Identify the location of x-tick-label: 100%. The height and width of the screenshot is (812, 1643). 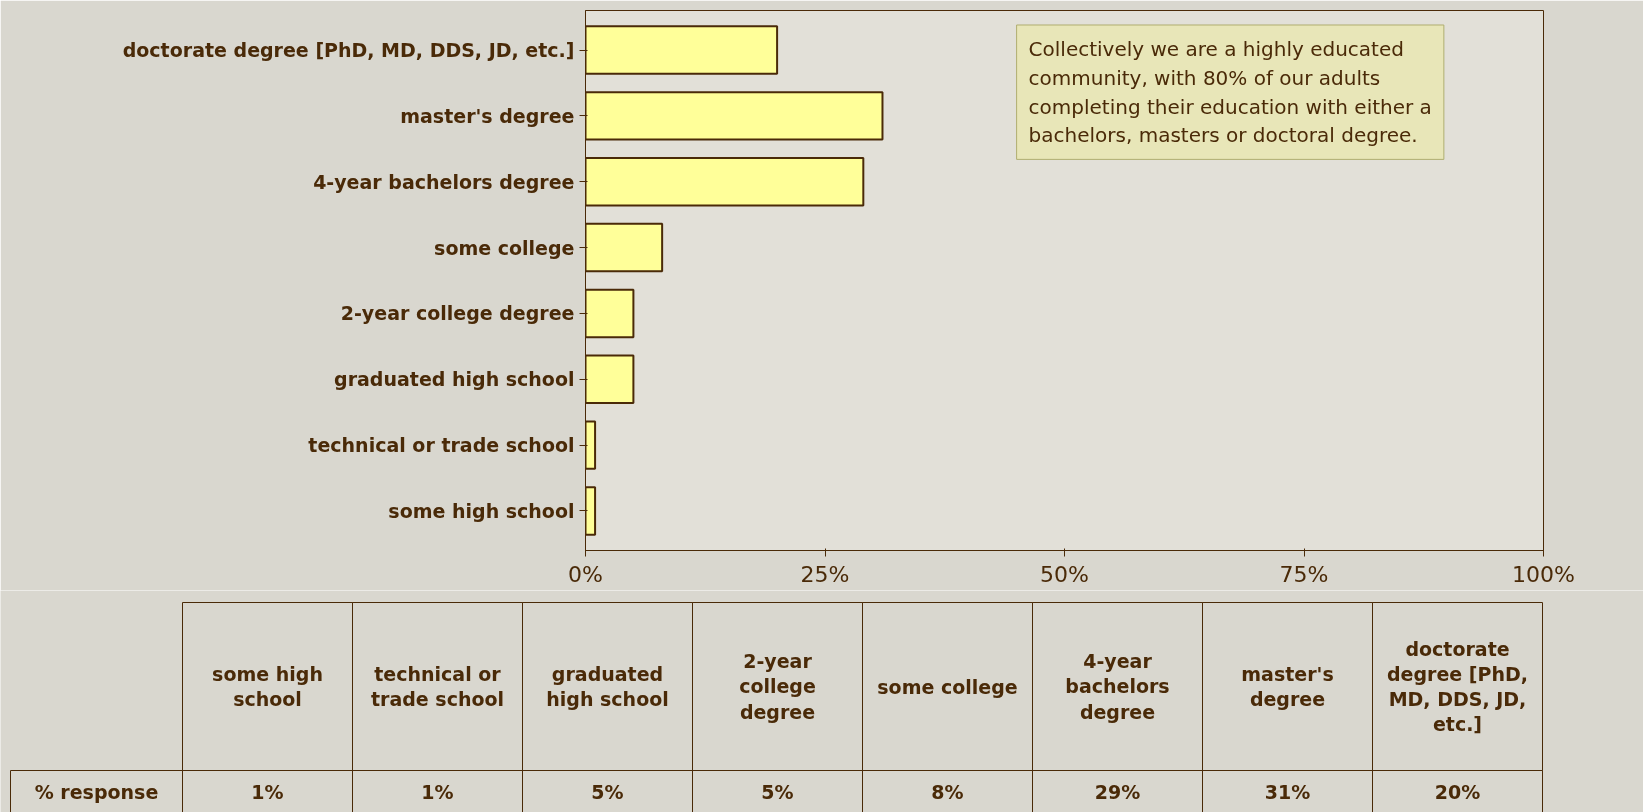
(1543, 574).